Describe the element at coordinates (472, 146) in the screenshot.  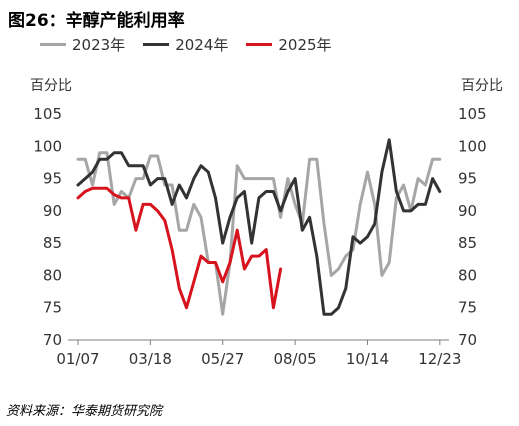
I see `y-tick-label-right: 100` at that location.